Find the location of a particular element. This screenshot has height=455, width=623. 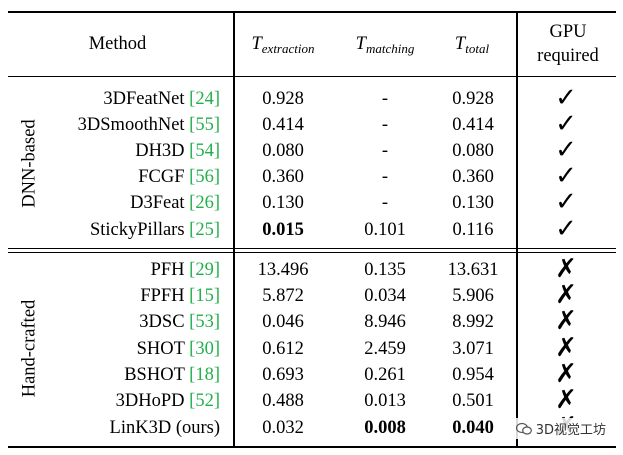

t-total-cell: 13.631 is located at coordinates (473, 270).